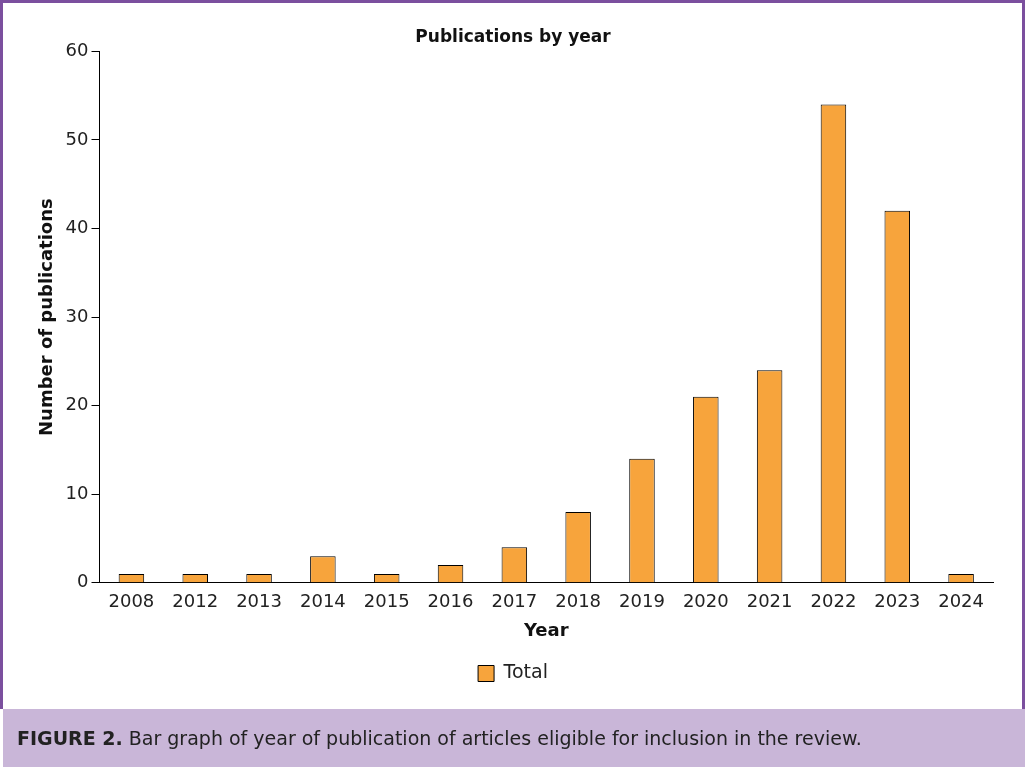 The height and width of the screenshot is (767, 1025). What do you see at coordinates (545, 629) in the screenshot?
I see `x-axis-title: Year` at bounding box center [545, 629].